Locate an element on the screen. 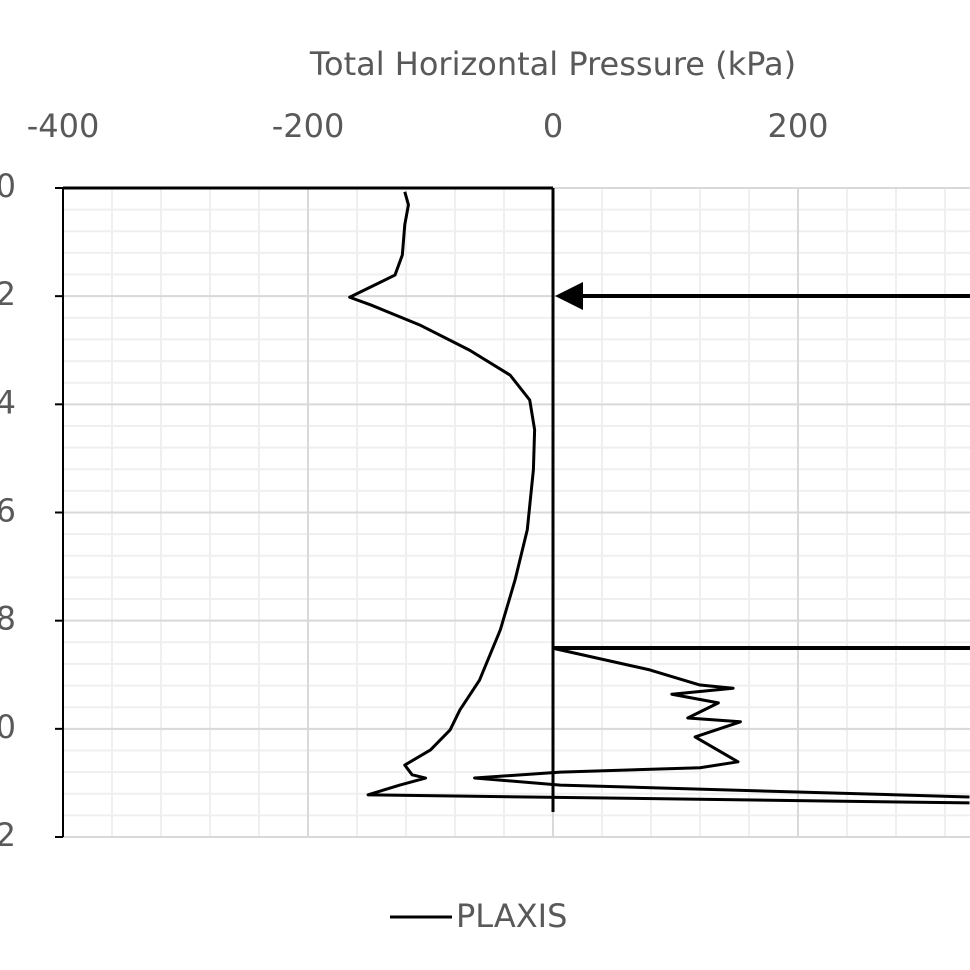  y-tick-label: 8 is located at coordinates (8, 619).